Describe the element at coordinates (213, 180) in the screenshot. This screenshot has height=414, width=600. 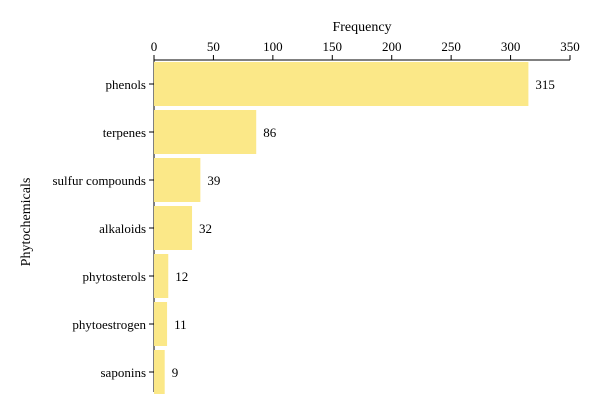
I see `data-label: 39` at that location.